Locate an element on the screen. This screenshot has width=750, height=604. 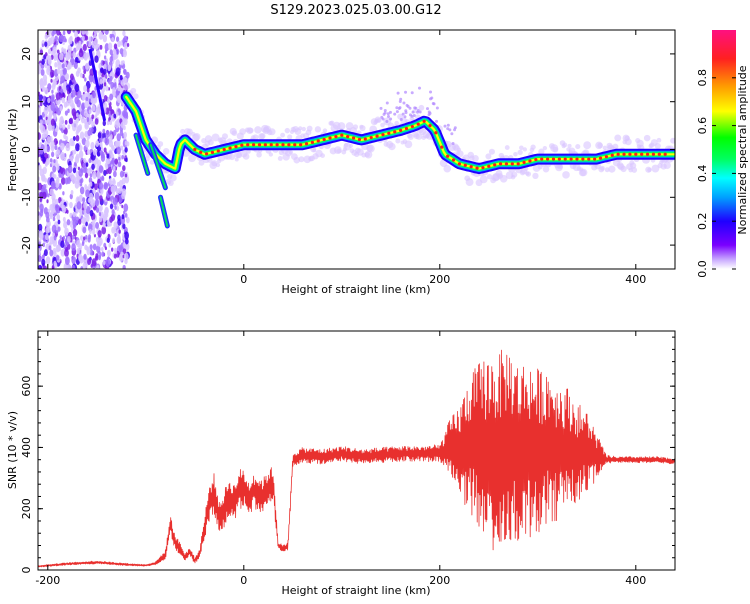
colorbar-tick-label: 0.0 is located at coordinates (702, 269).